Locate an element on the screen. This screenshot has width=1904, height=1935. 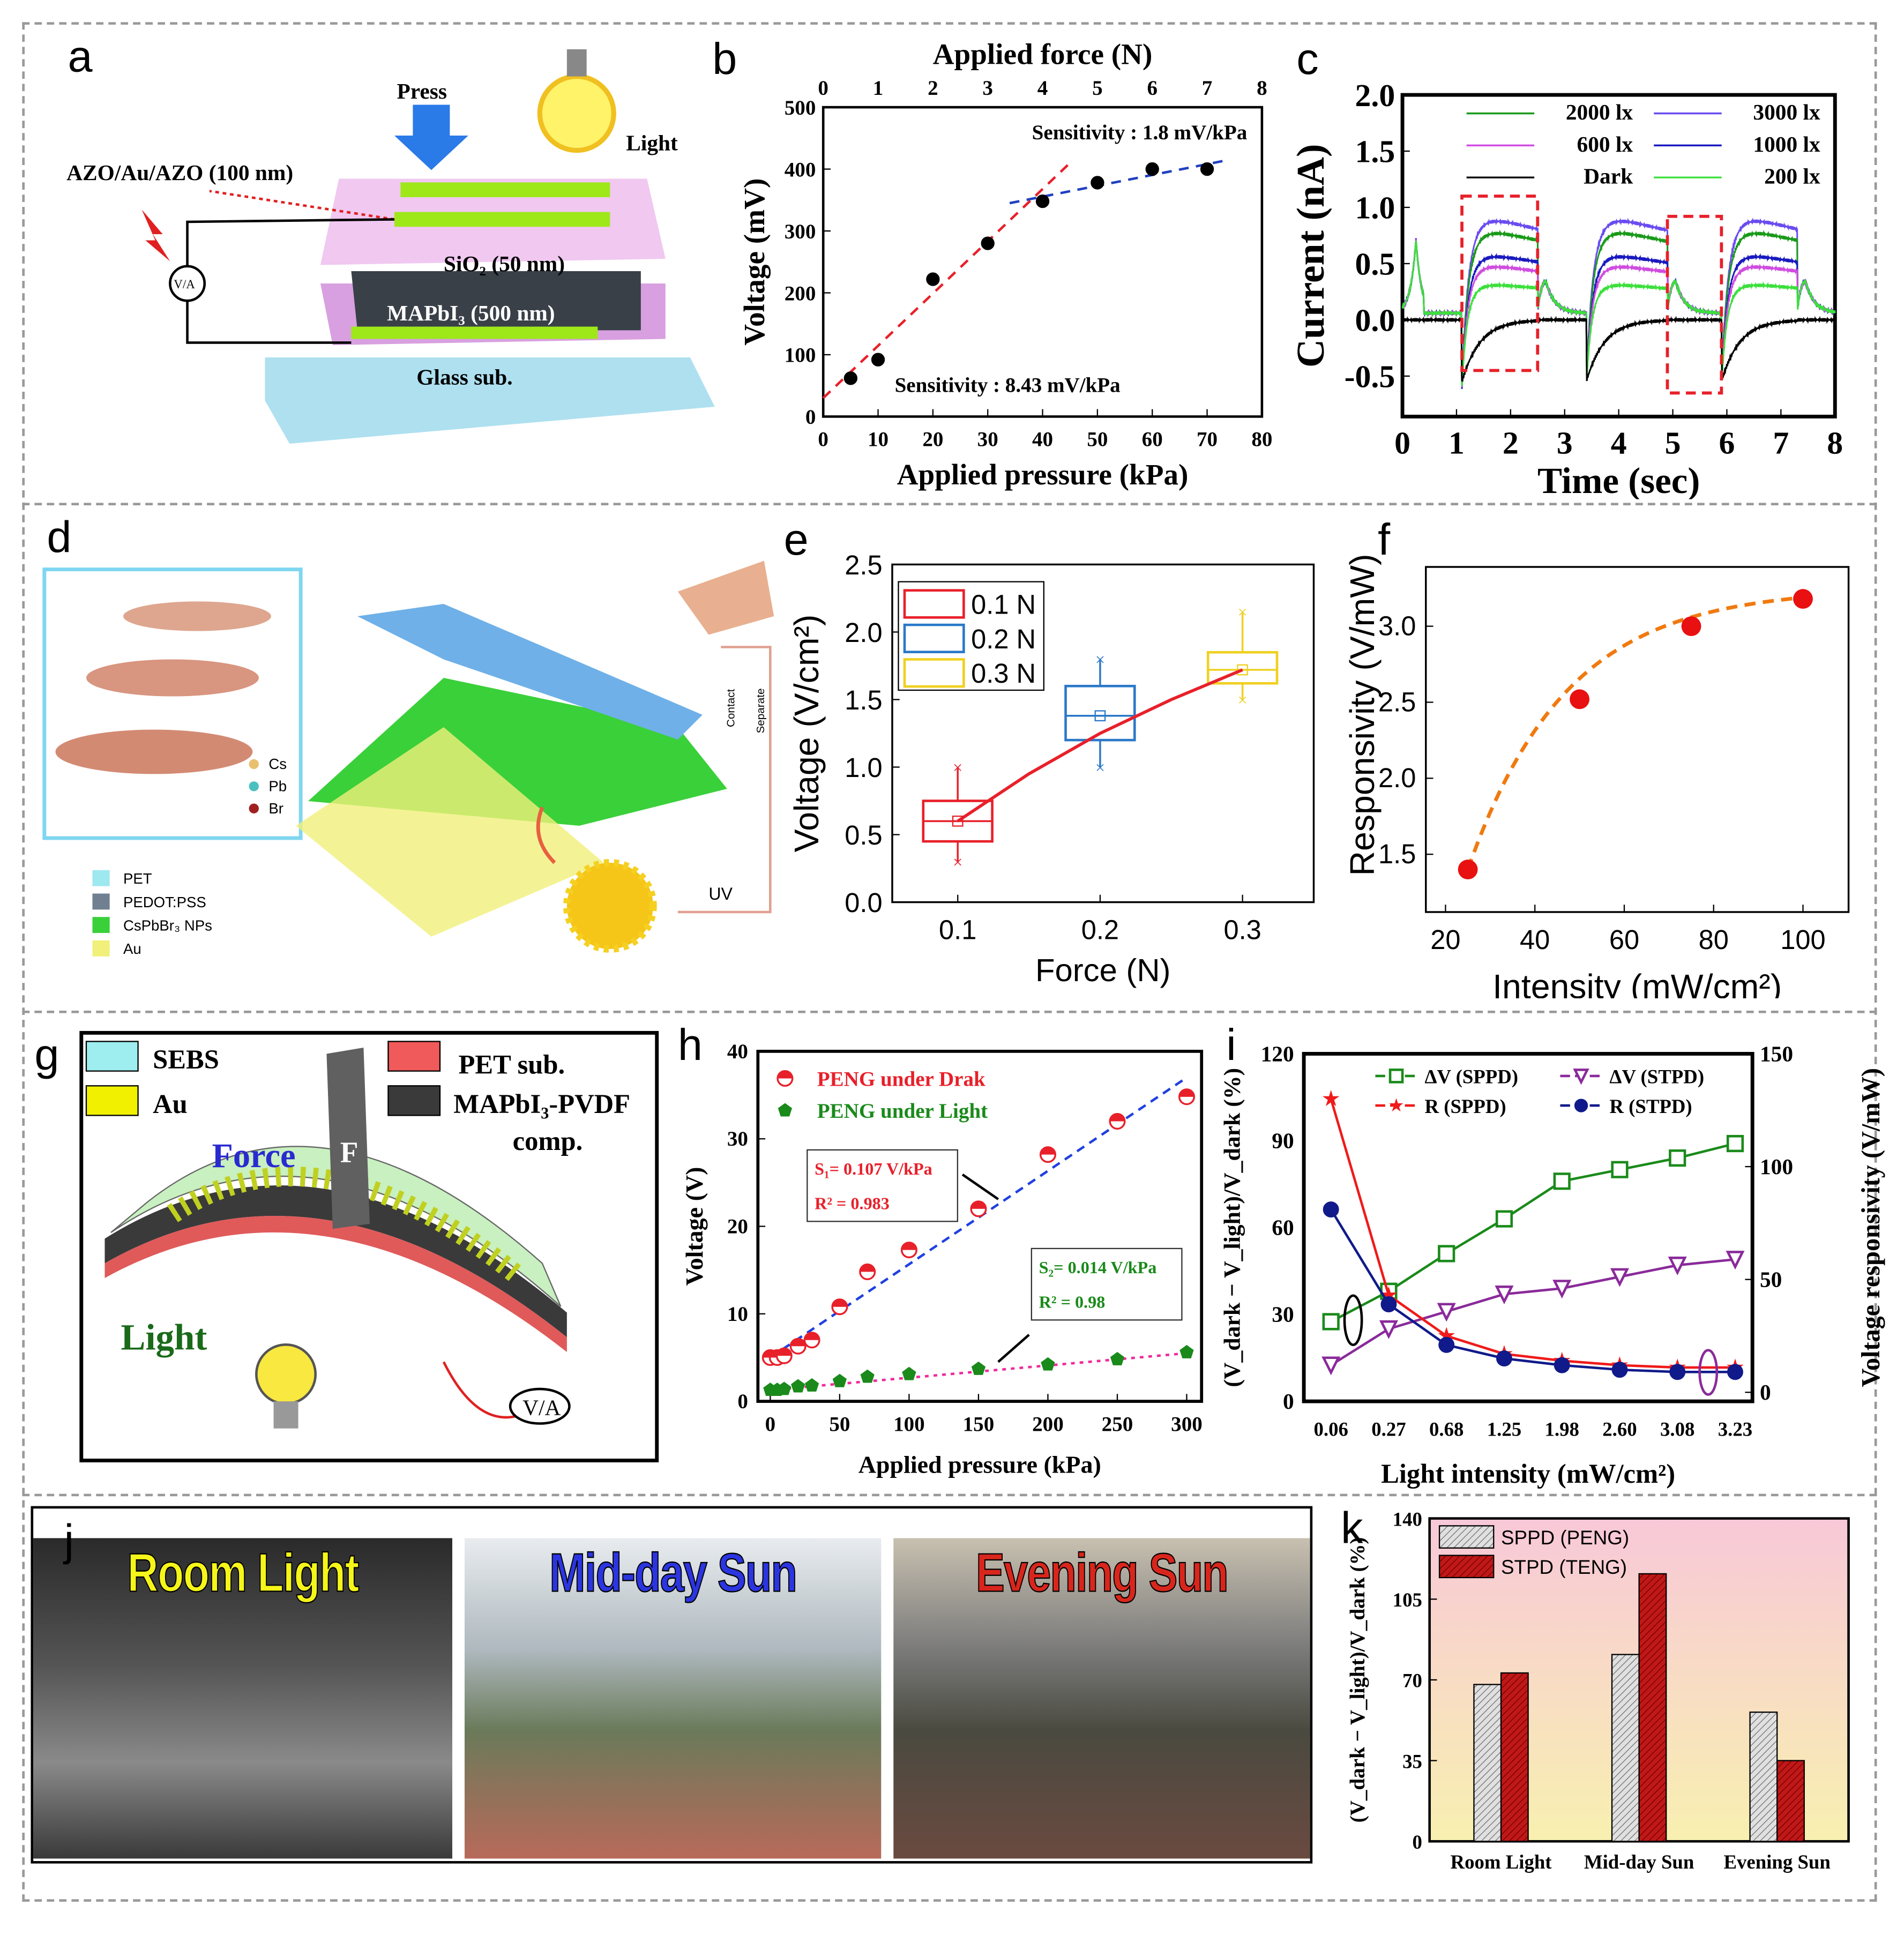
legend-swatch-sebs is located at coordinates (112, 1056).